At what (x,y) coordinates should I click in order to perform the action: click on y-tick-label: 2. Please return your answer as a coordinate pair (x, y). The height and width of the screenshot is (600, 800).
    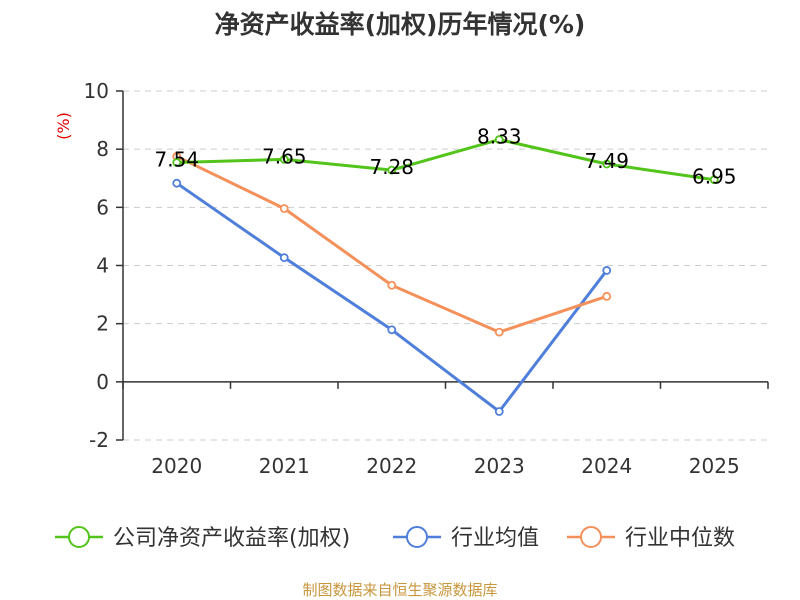
    Looking at the image, I should click on (102, 324).